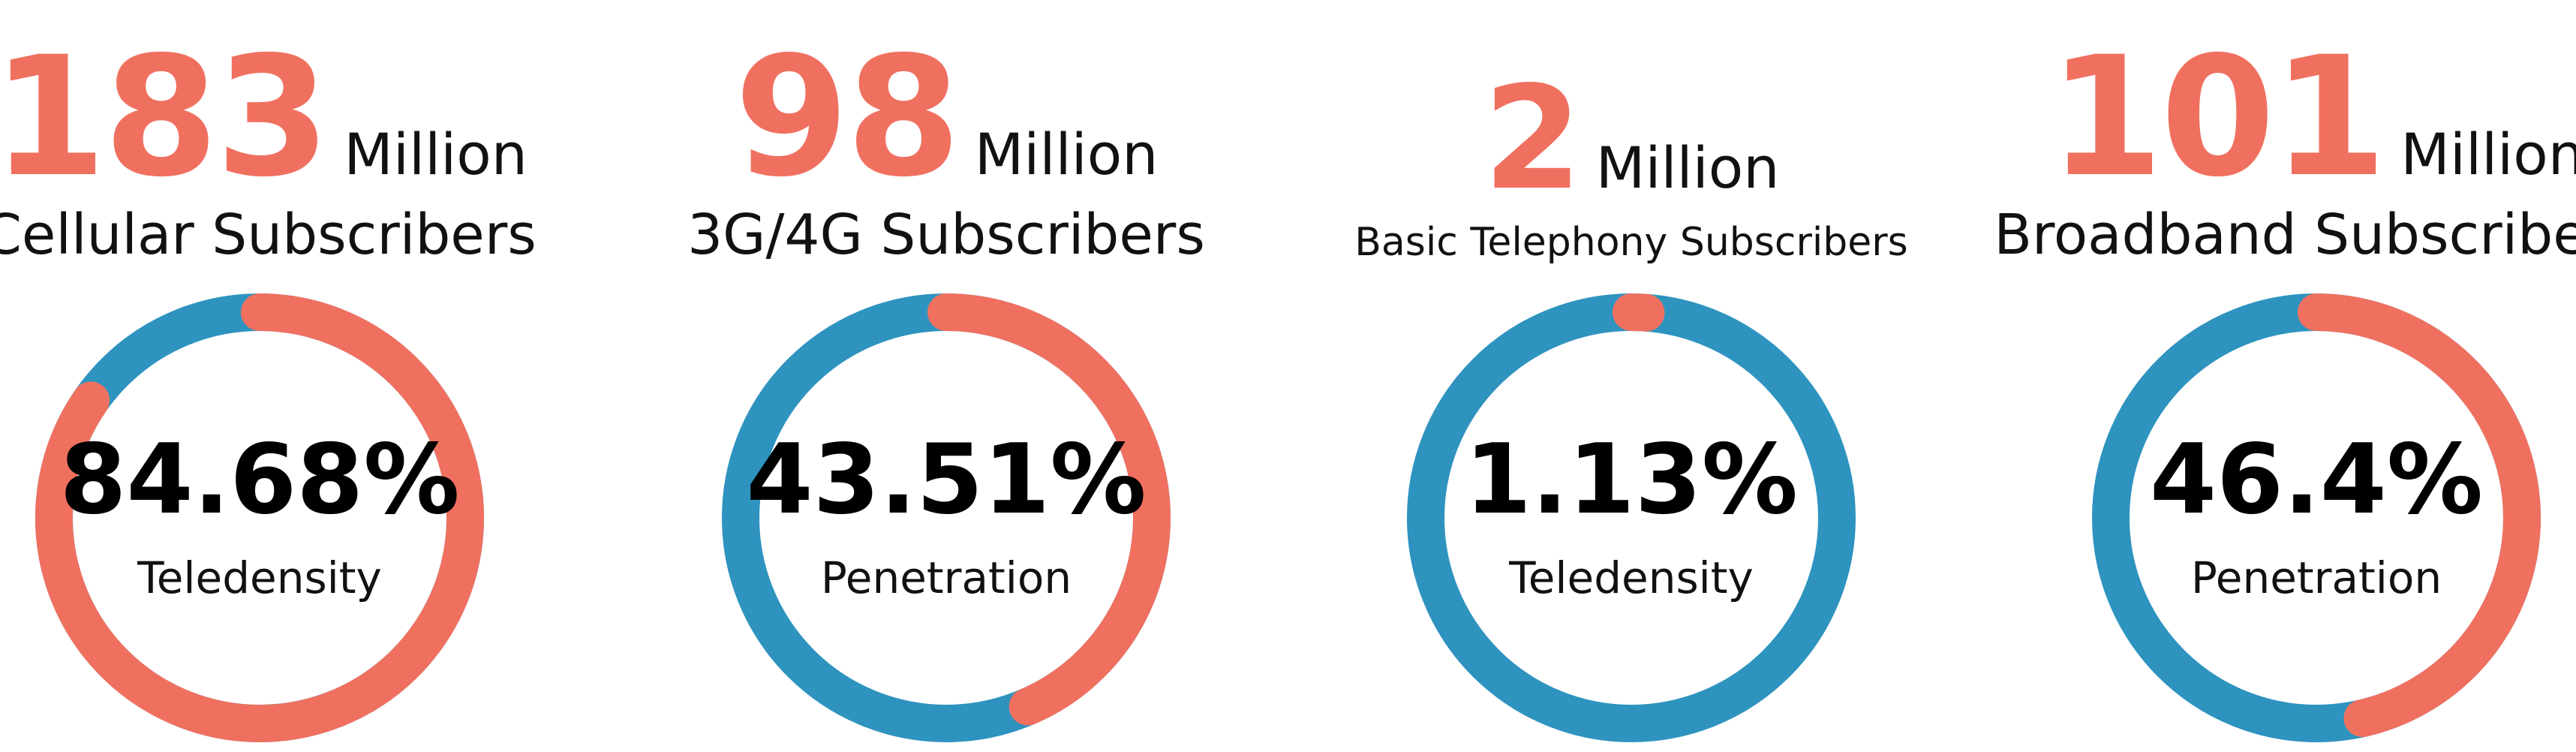 The height and width of the screenshot is (752, 2576). I want to click on headline: 2 Million, so click(1631, 138).